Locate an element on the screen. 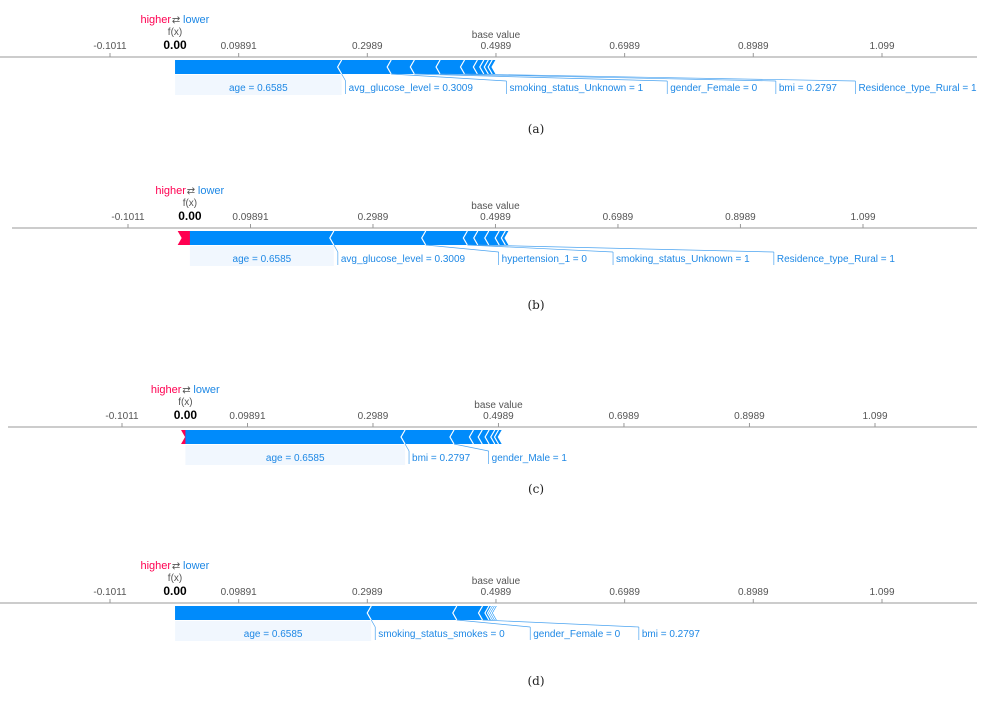 The width and height of the screenshot is (1001, 704). feature-label-bg is located at coordinates (261, 256).